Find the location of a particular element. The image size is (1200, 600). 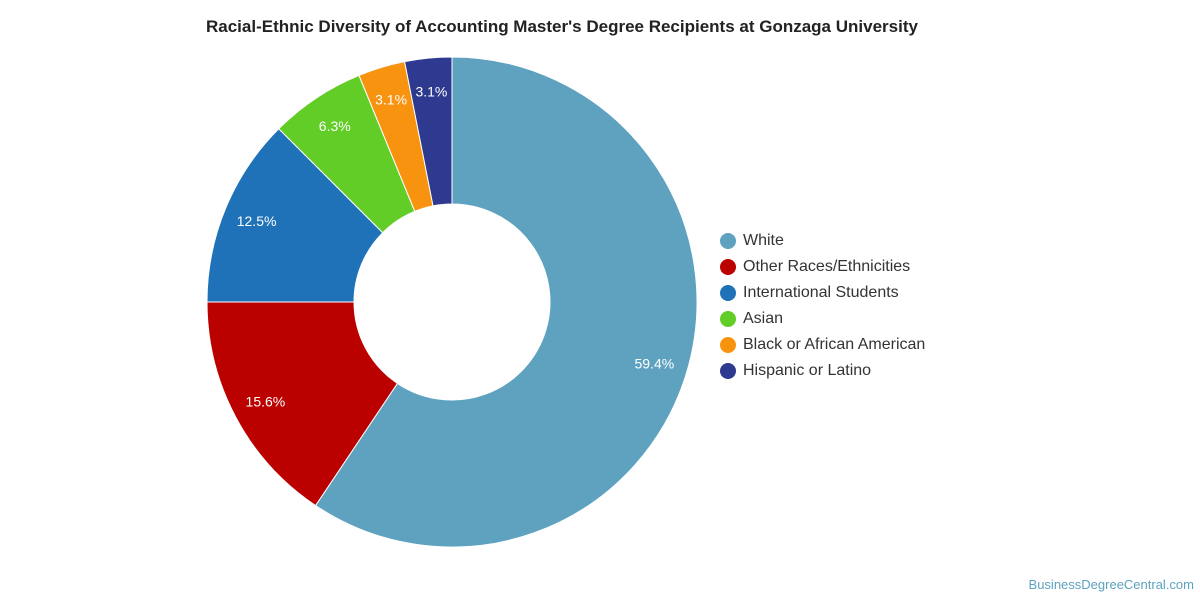

legend-item-black-or-african-american: Black or African American is located at coordinates (822, 345).